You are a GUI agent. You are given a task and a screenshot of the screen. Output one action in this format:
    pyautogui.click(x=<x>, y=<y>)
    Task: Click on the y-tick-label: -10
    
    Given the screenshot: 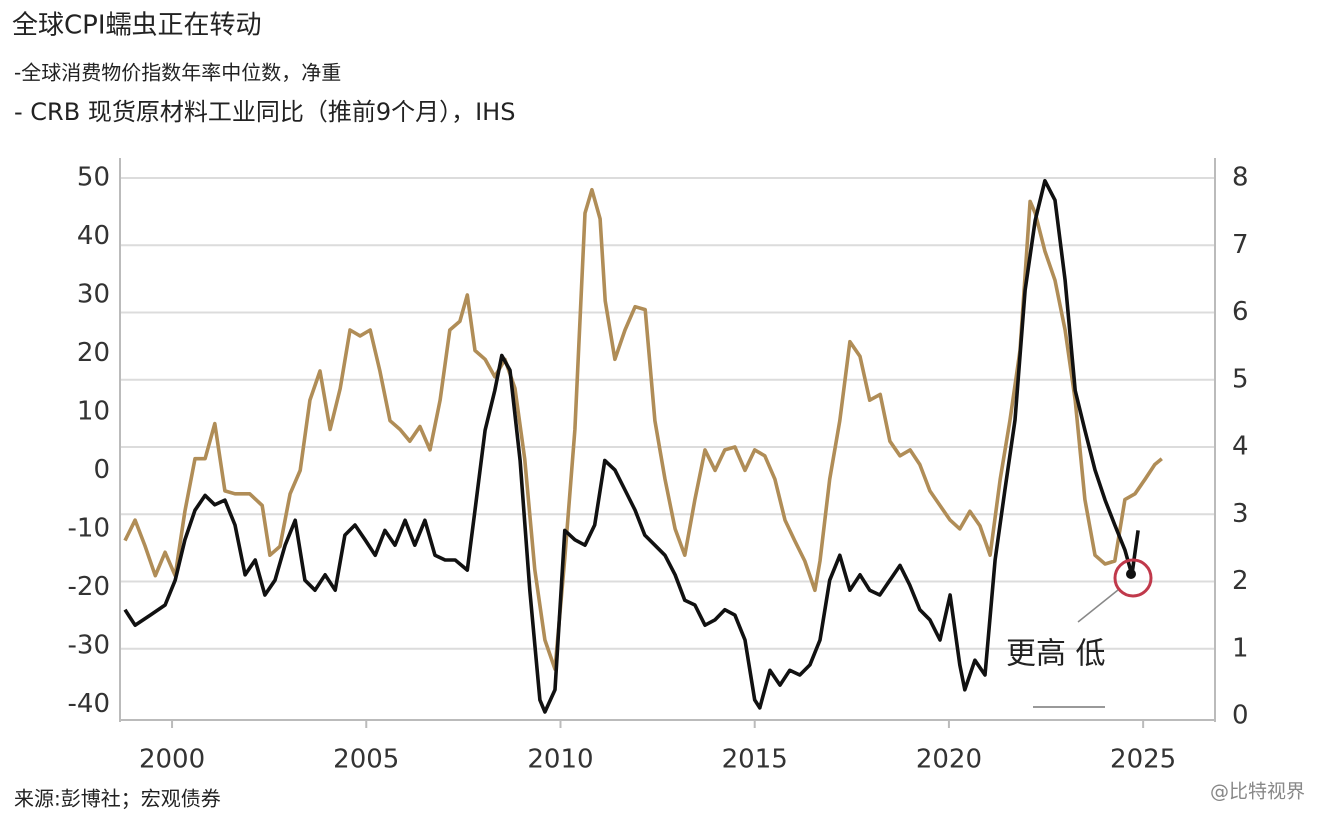 What is the action you would take?
    pyautogui.click(x=89, y=528)
    